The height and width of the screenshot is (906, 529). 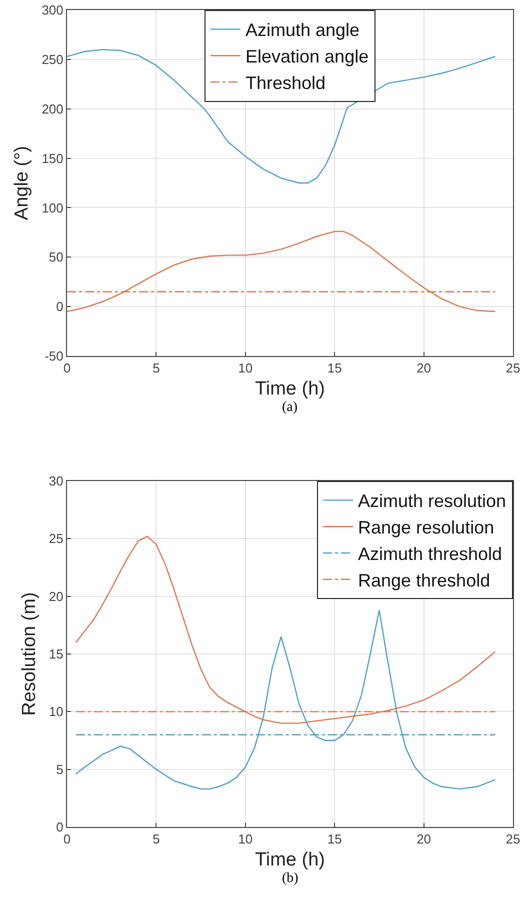 What do you see at coordinates (307, 56) in the screenshot?
I see `legend-label: Elevation angle` at bounding box center [307, 56].